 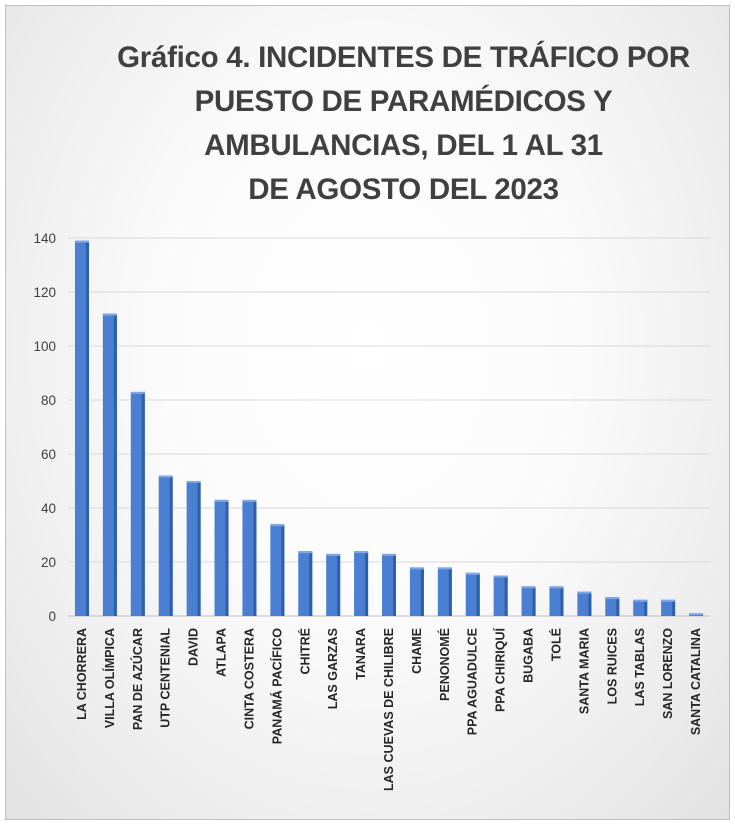 I want to click on x-tick-label: LAS CUEVAS DE CHILIBRE, so click(x=389, y=709).